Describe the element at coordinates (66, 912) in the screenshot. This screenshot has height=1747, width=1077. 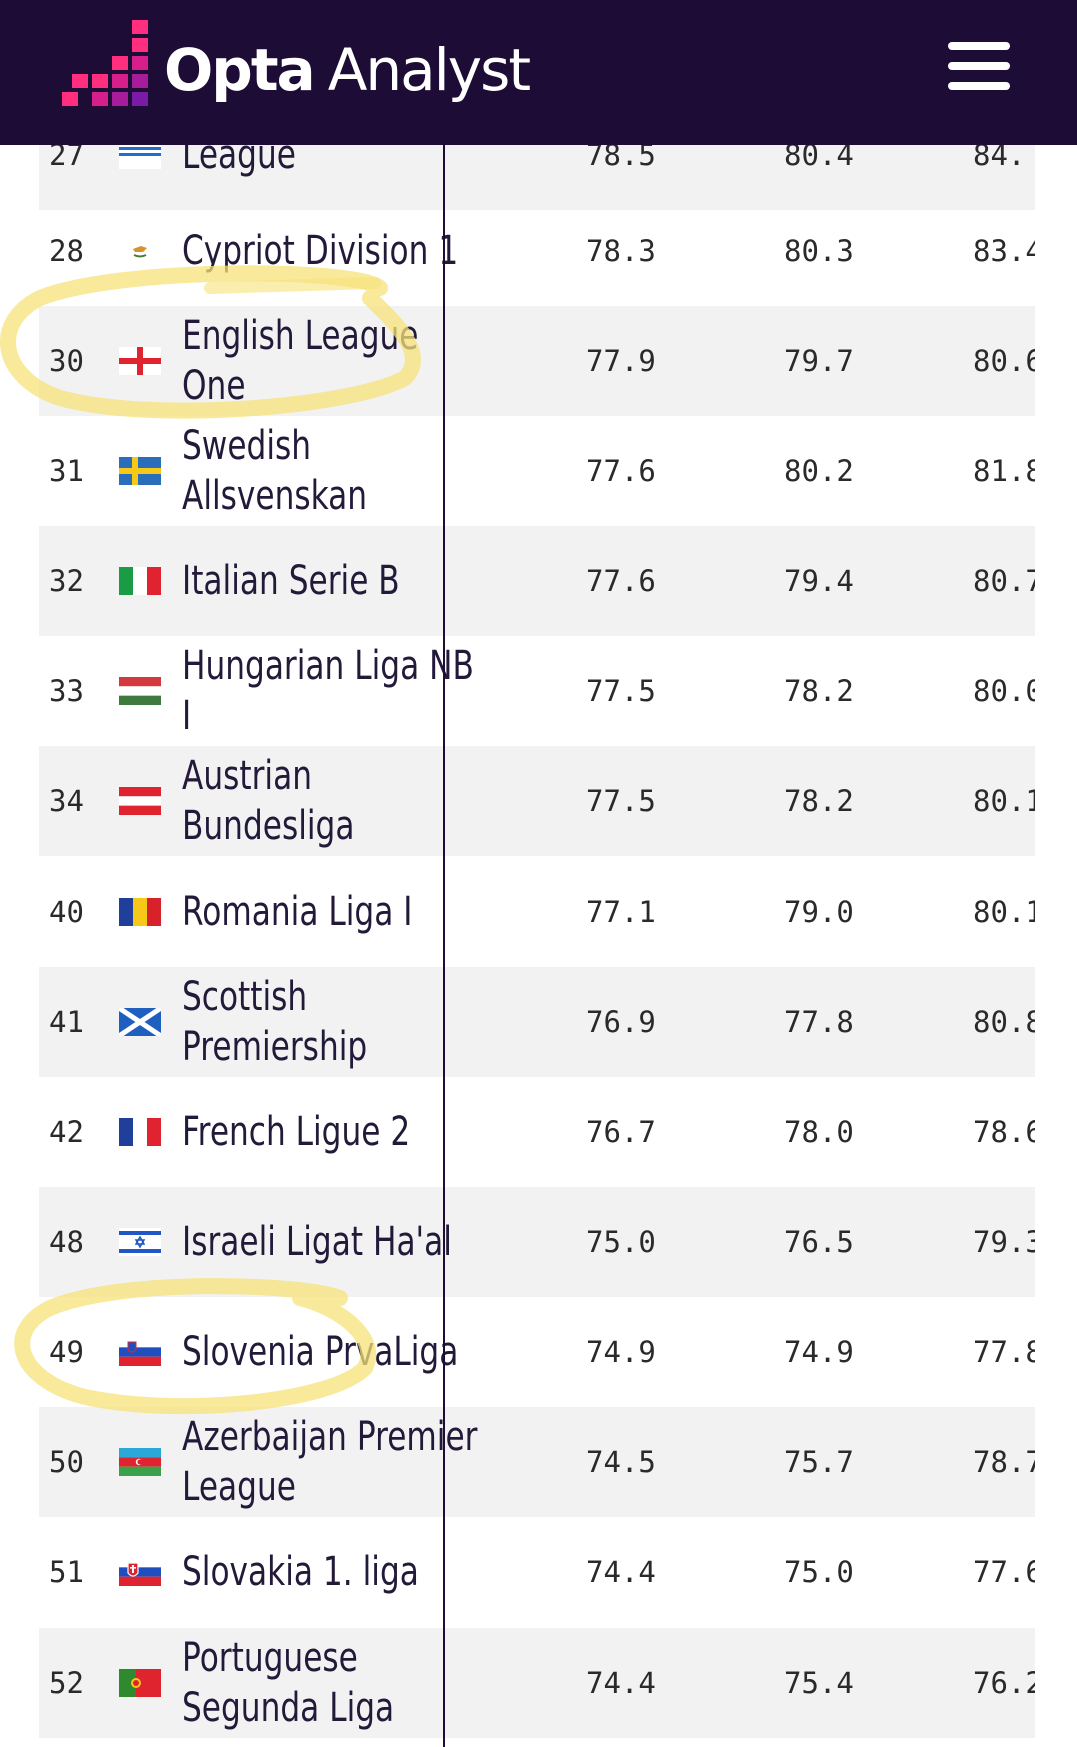
I see `rank-cell: 40` at that location.